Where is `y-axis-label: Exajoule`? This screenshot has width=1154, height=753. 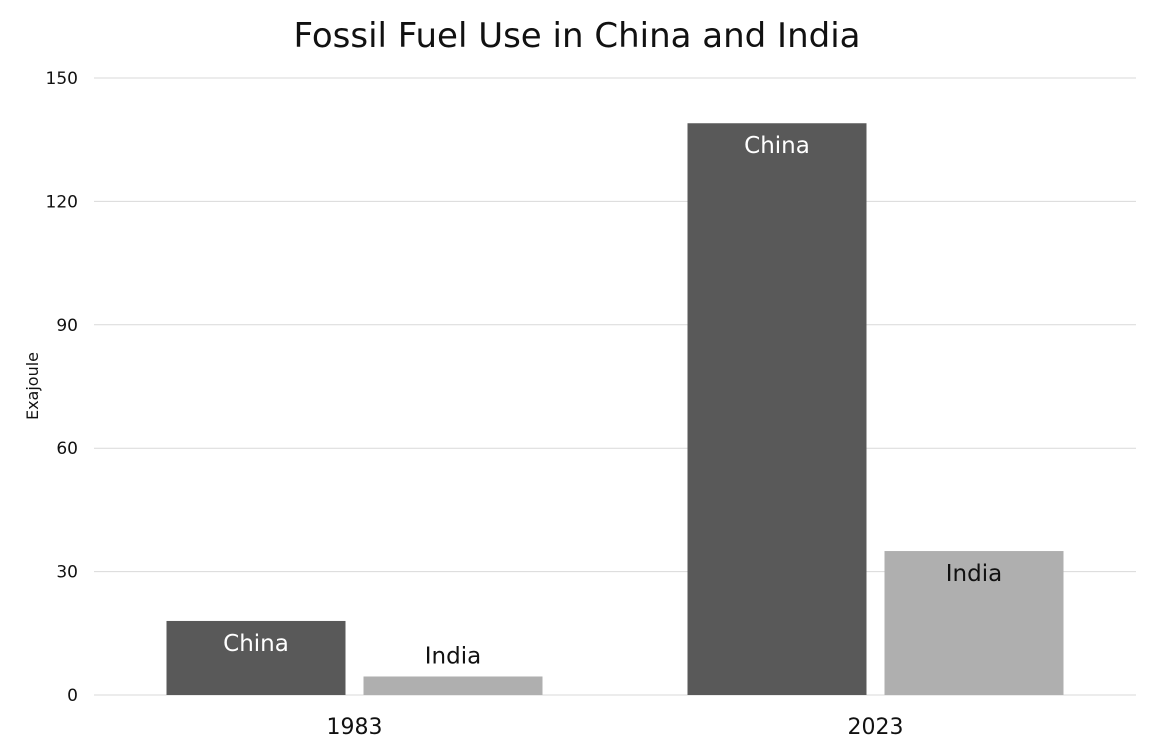 y-axis-label: Exajoule is located at coordinates (32, 386).